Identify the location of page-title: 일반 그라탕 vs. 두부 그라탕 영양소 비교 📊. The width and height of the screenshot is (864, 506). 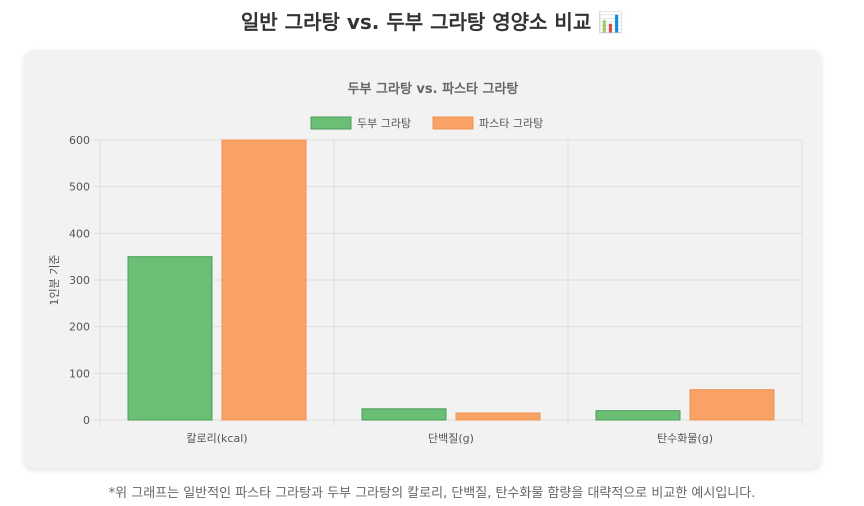
(432, 22).